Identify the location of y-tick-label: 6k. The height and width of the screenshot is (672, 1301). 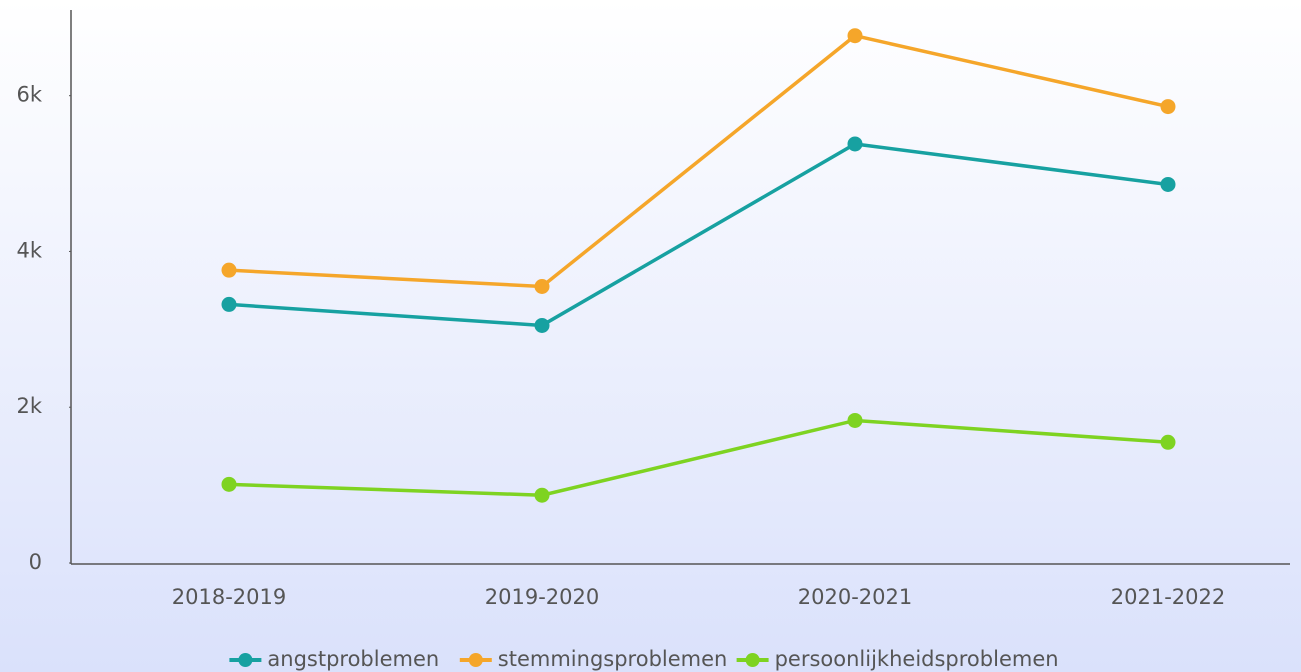
(29, 95).